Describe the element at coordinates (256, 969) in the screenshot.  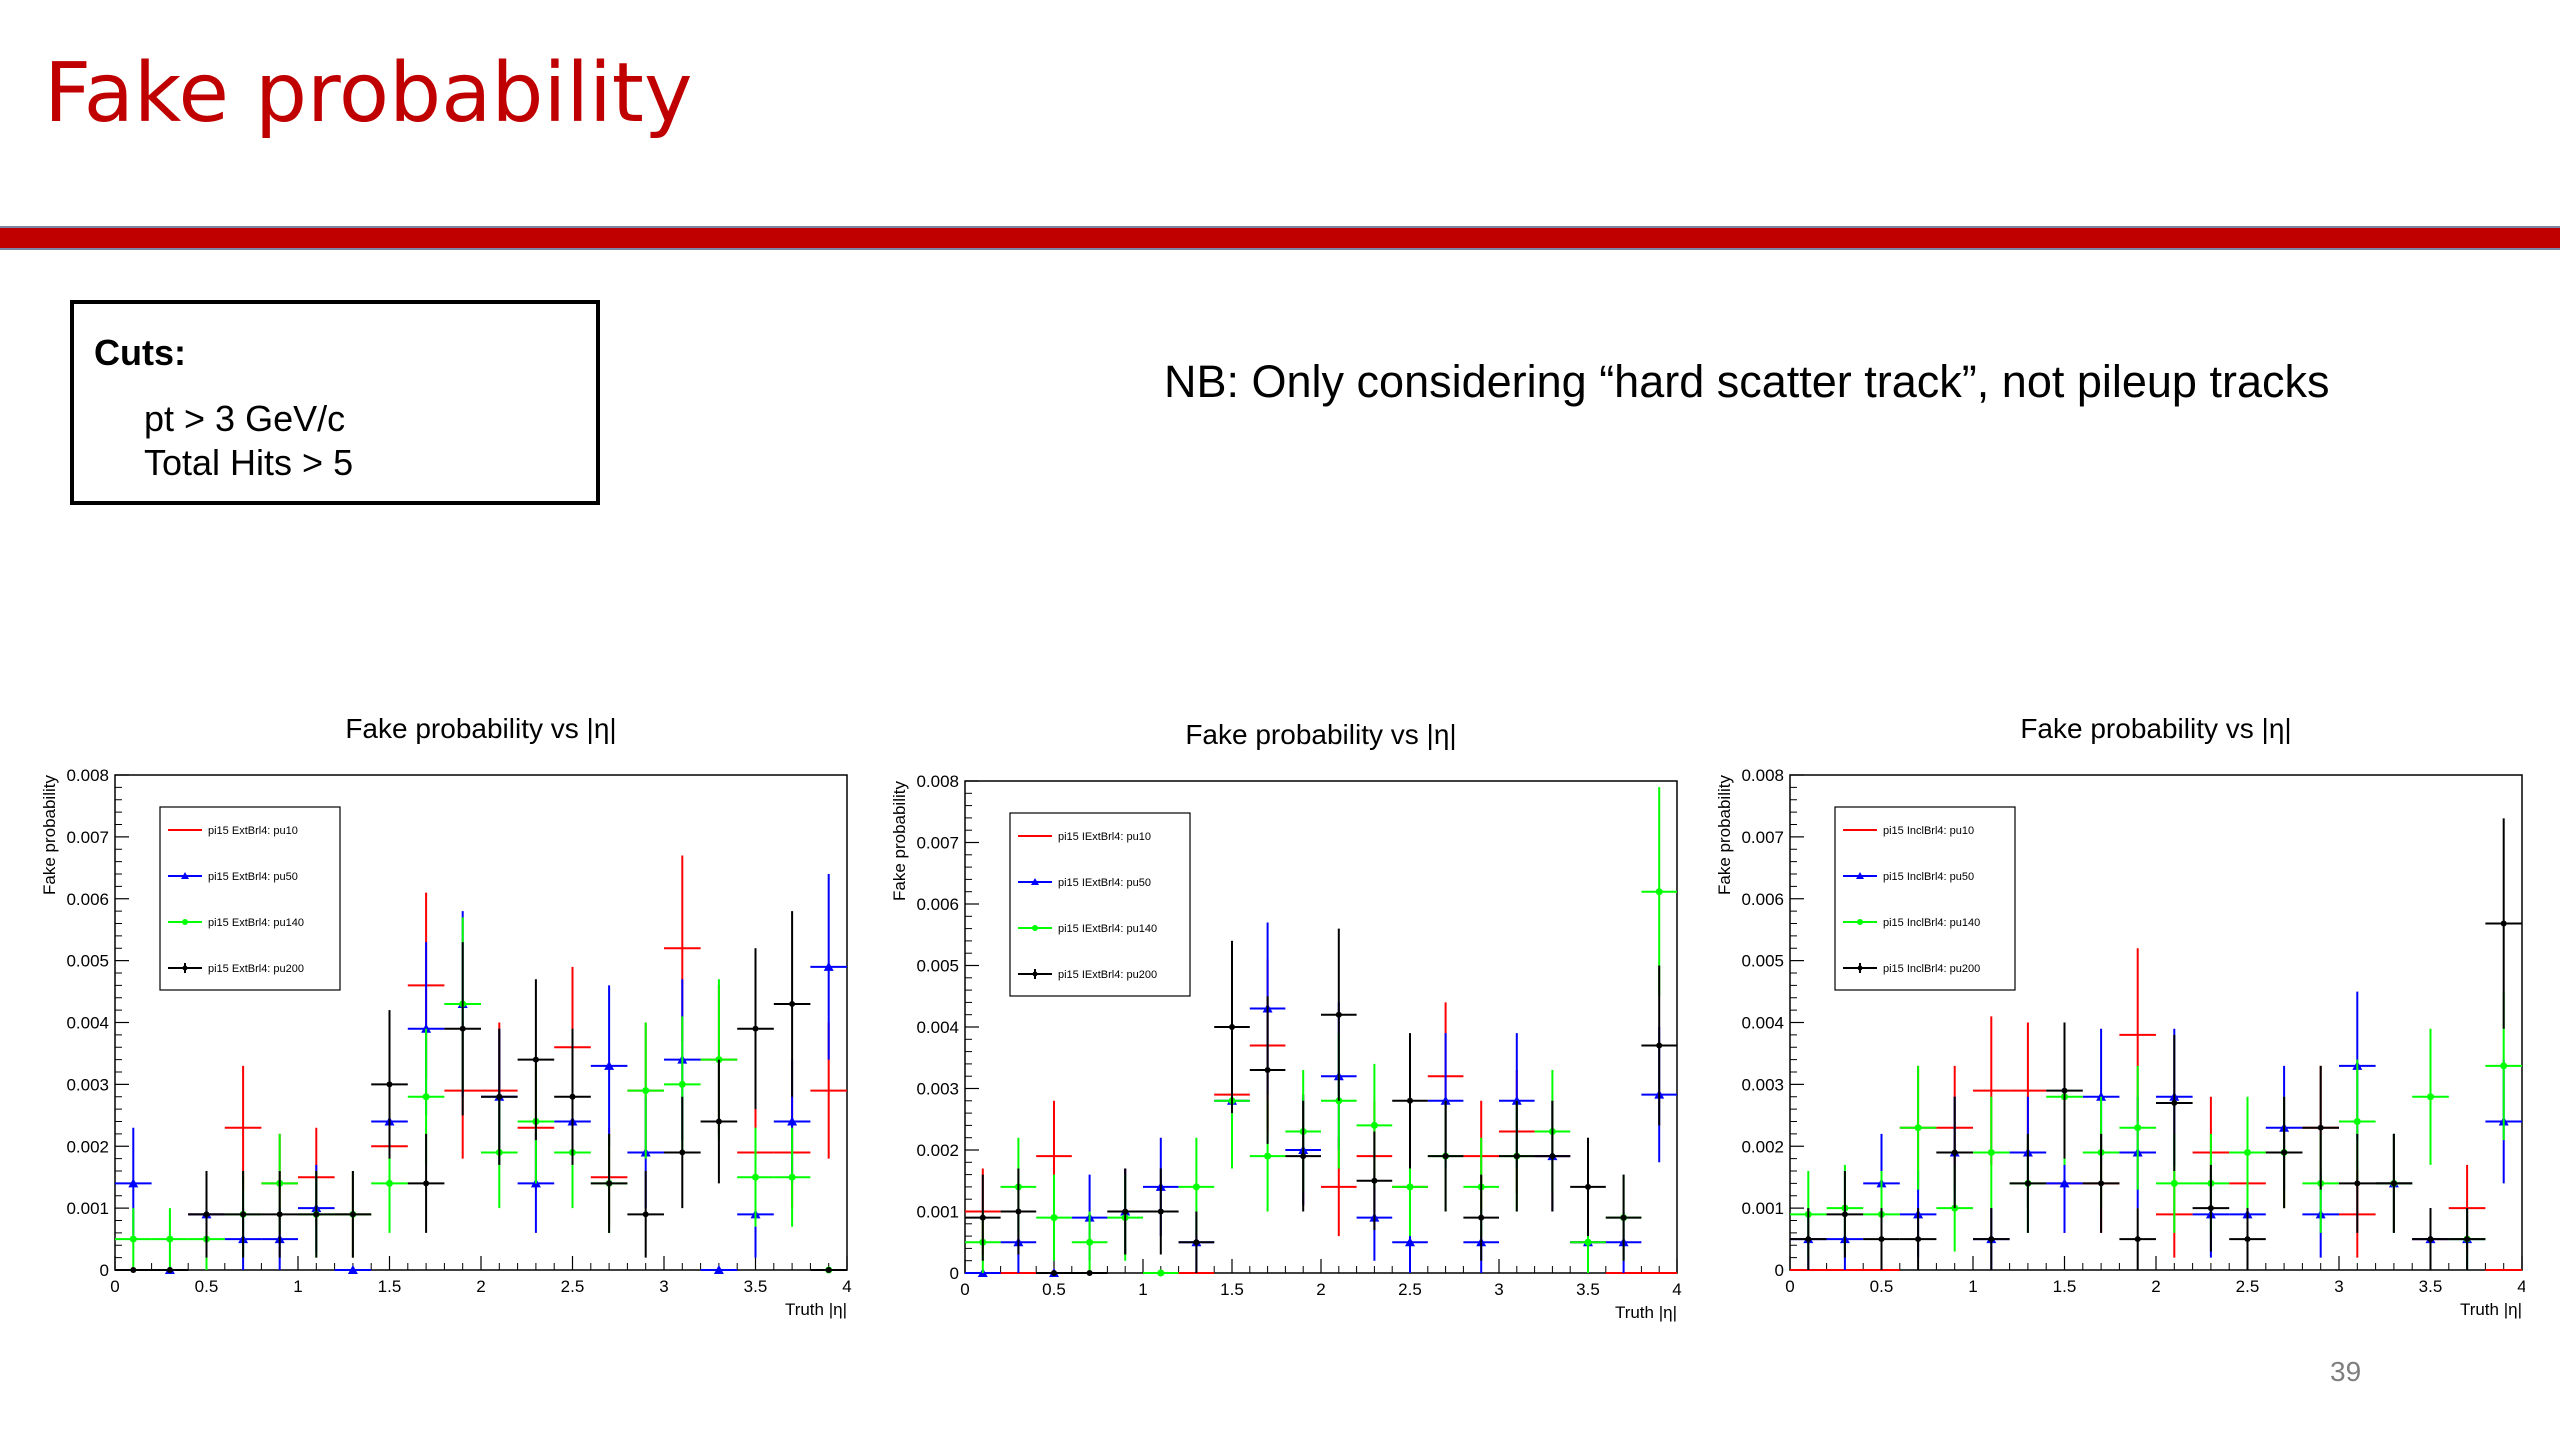
I see `legend-label: pi15 ExtBrl4: pu200` at that location.